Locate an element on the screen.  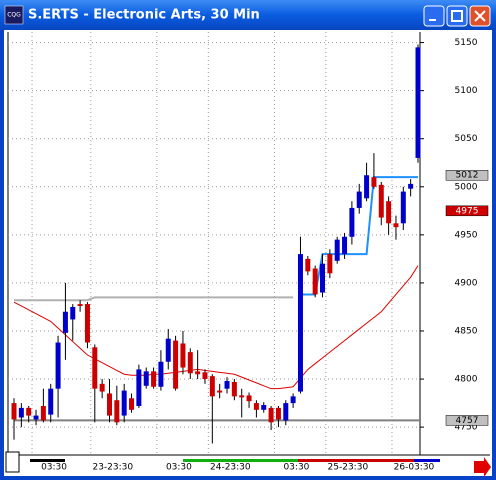
y-tick-label: 4900 is located at coordinates (466, 283).